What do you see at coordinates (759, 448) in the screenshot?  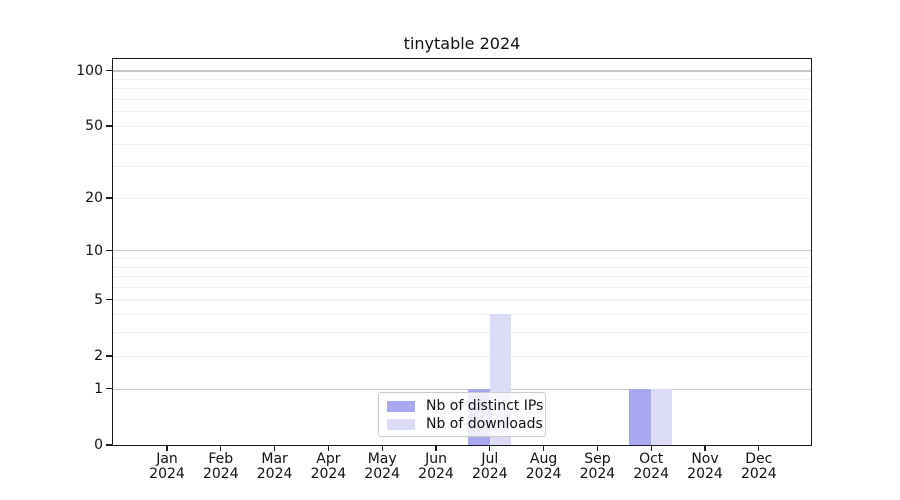 I see `xtick-mark-dec` at bounding box center [759, 448].